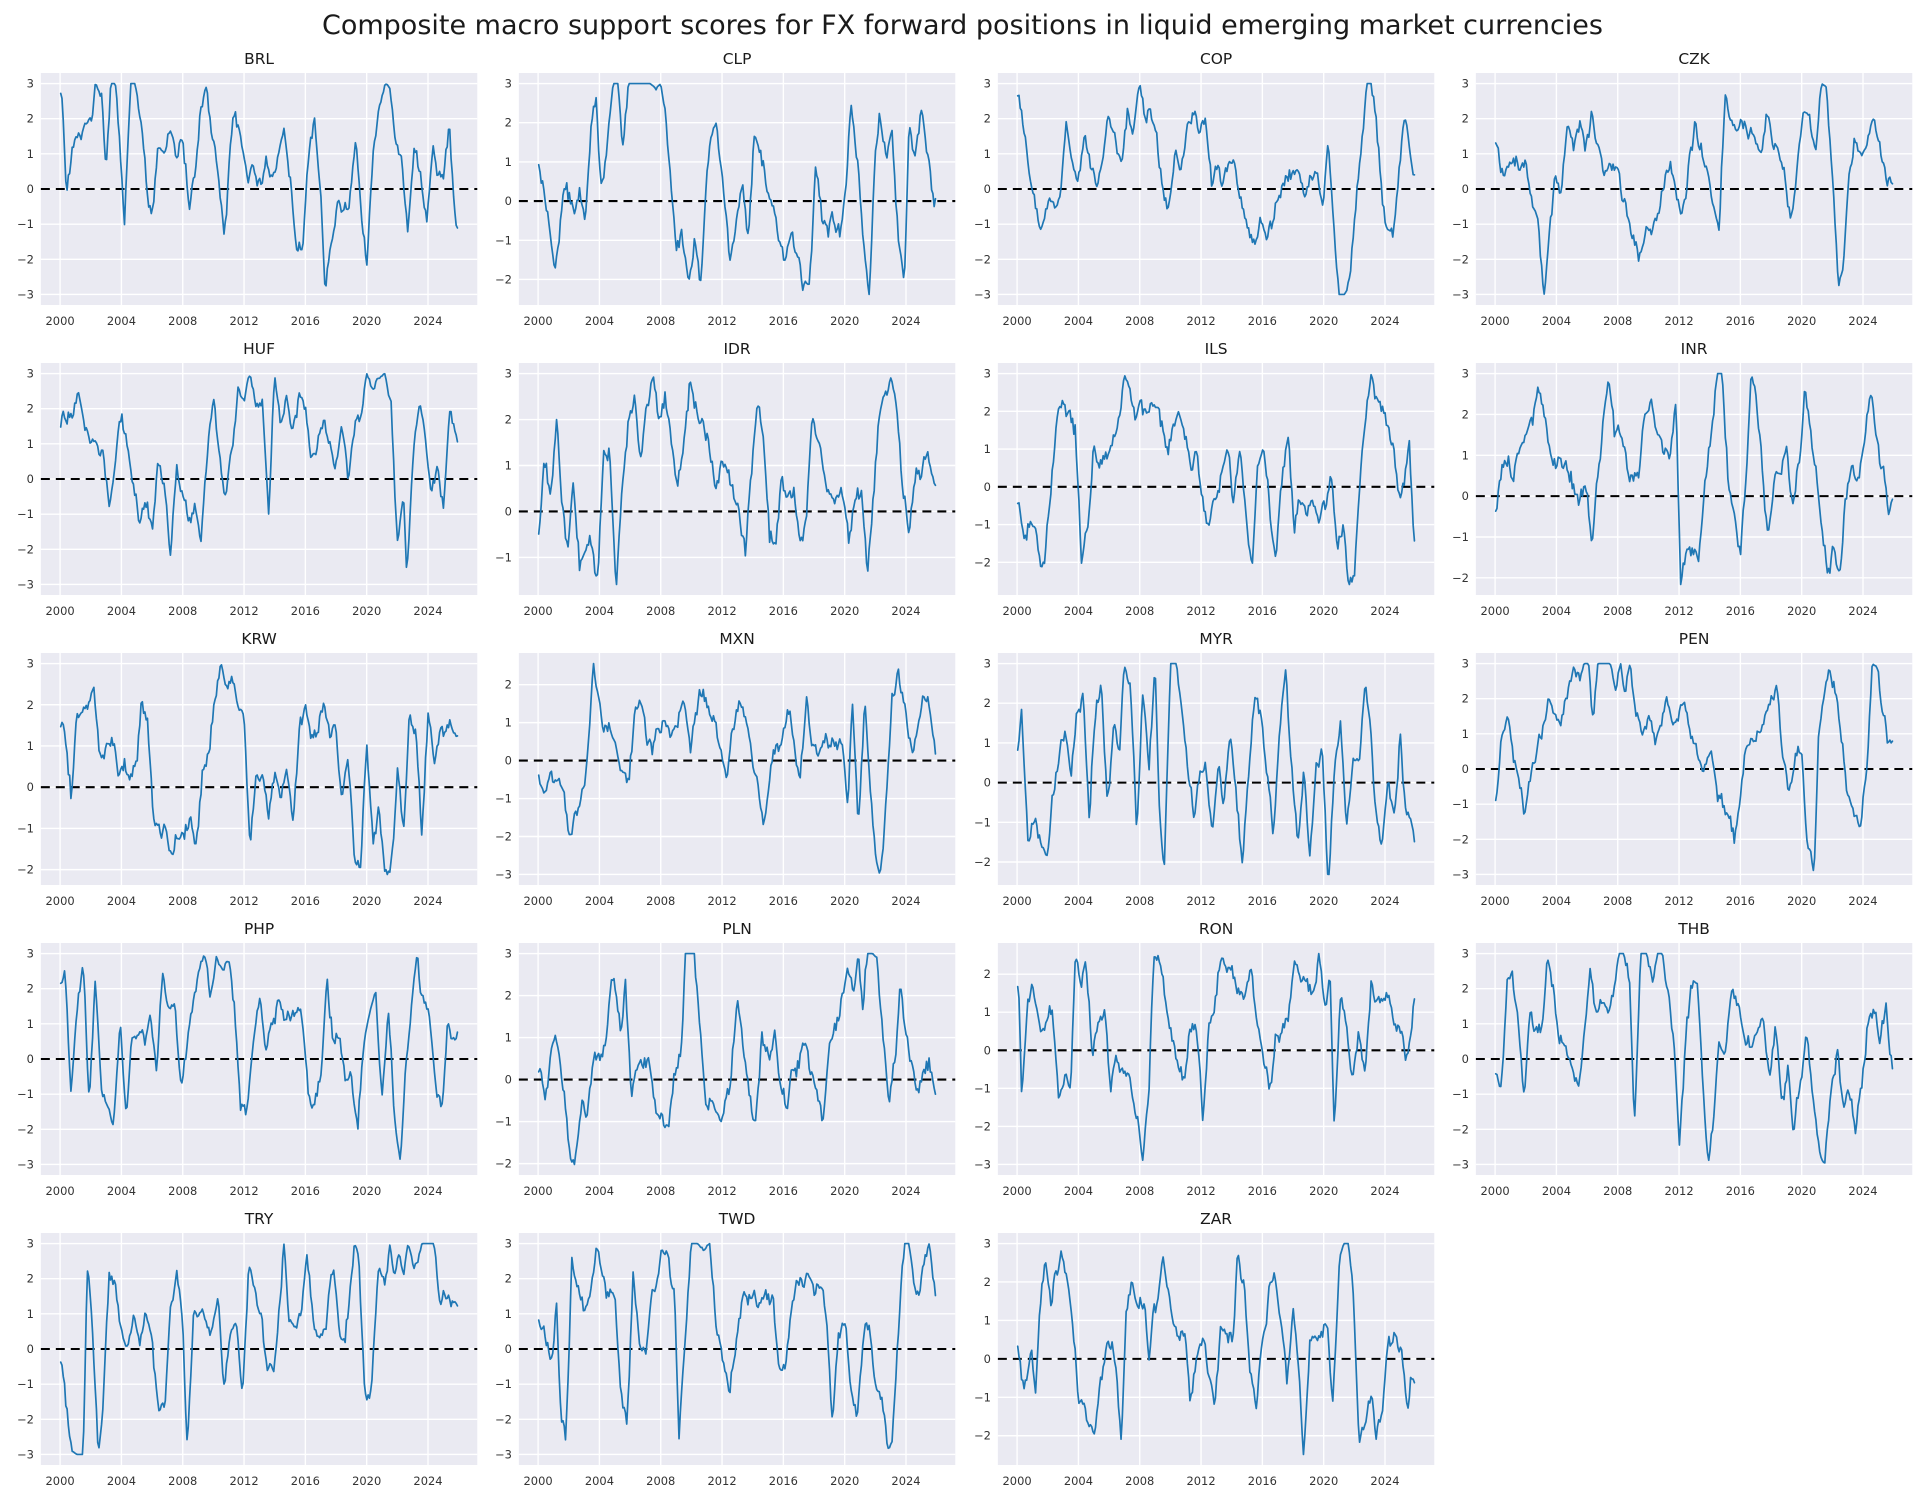 This screenshot has width=1925, height=1509. Describe the element at coordinates (259, 349) in the screenshot. I see `subplot-title: HUF` at that location.